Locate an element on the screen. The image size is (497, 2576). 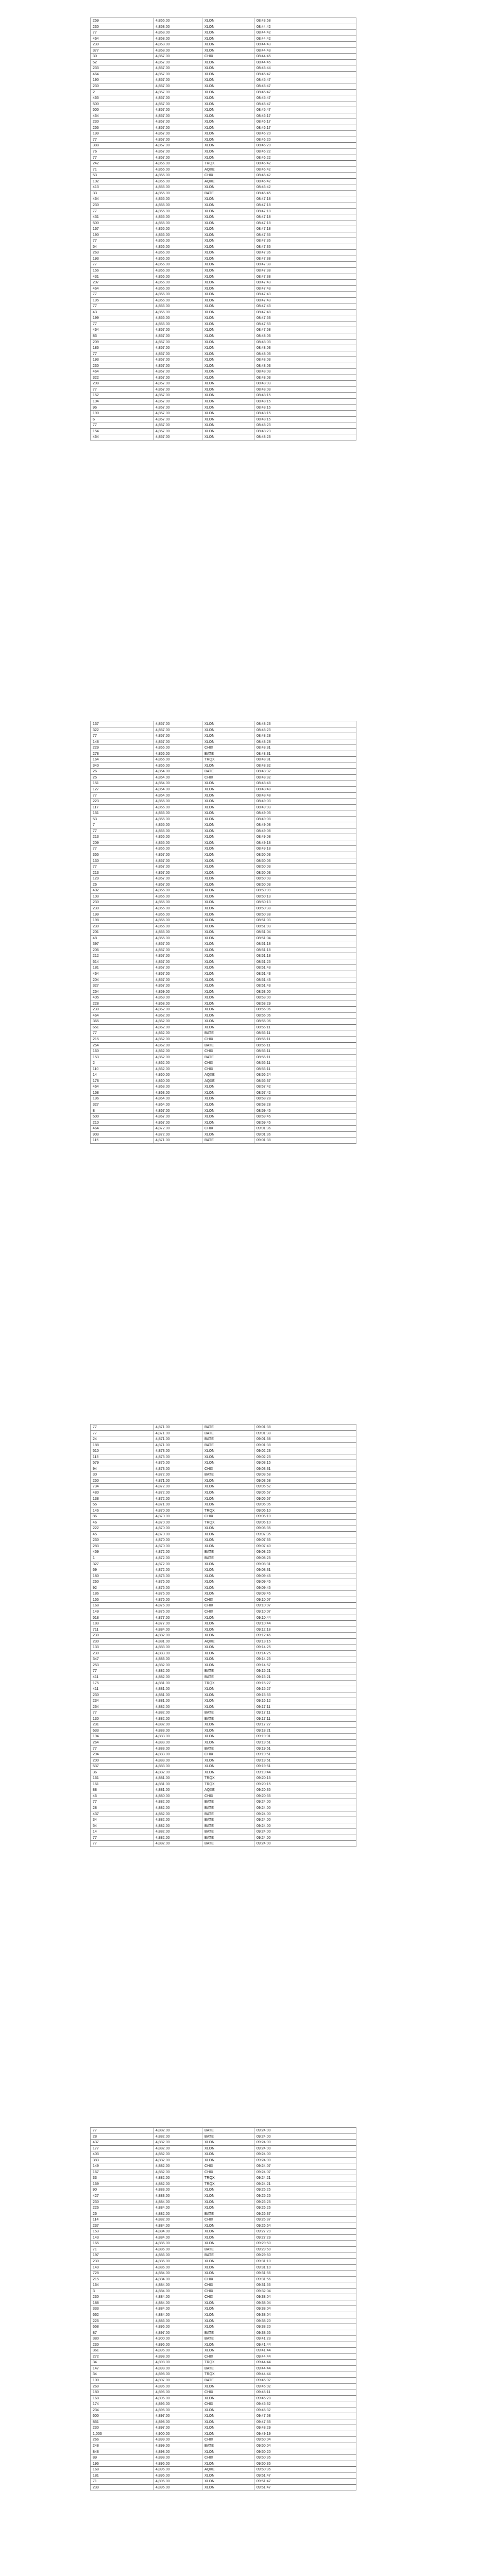
table-row: 46 4,880.00 CHIX 09:20:35 is located at coordinates (223, 1796).